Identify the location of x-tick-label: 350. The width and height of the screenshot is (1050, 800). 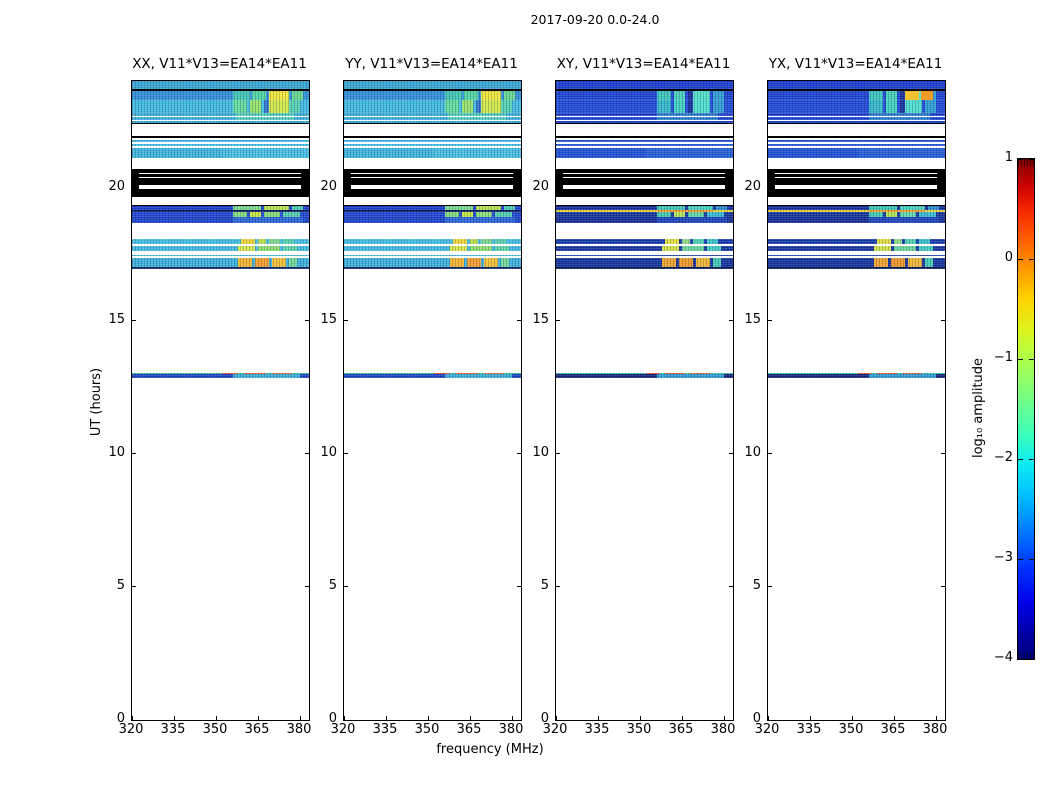
(639, 729).